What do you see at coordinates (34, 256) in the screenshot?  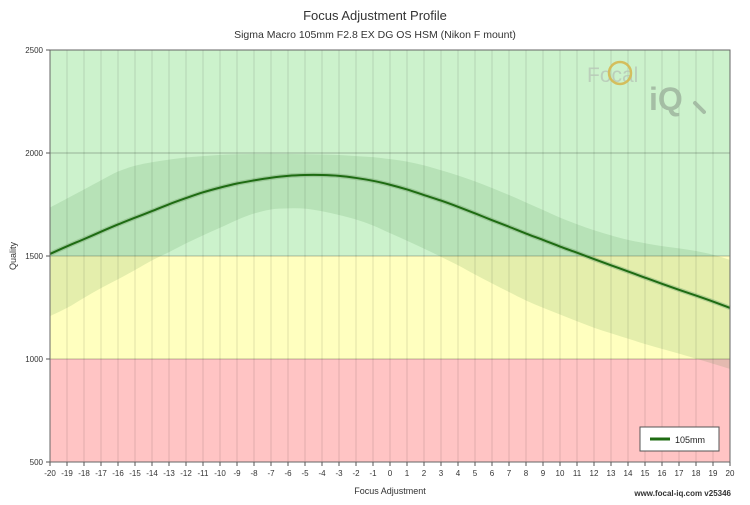 I see `y-tick-label: 1500` at bounding box center [34, 256].